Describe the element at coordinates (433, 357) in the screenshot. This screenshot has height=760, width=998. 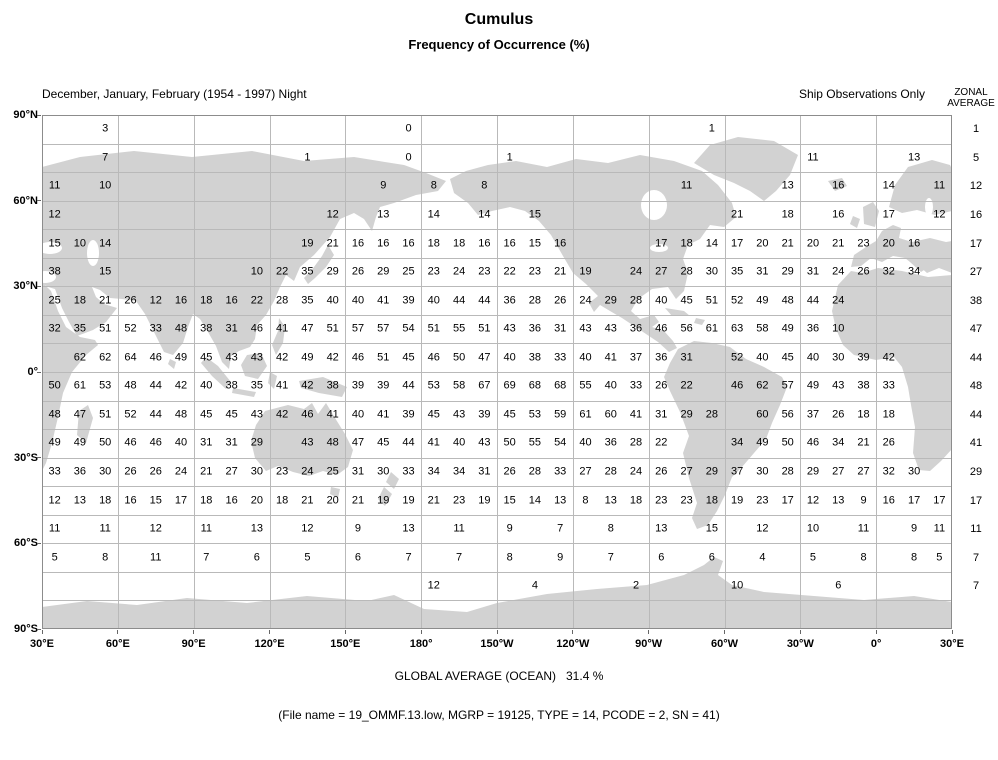
I see `grid-value: 46` at that location.